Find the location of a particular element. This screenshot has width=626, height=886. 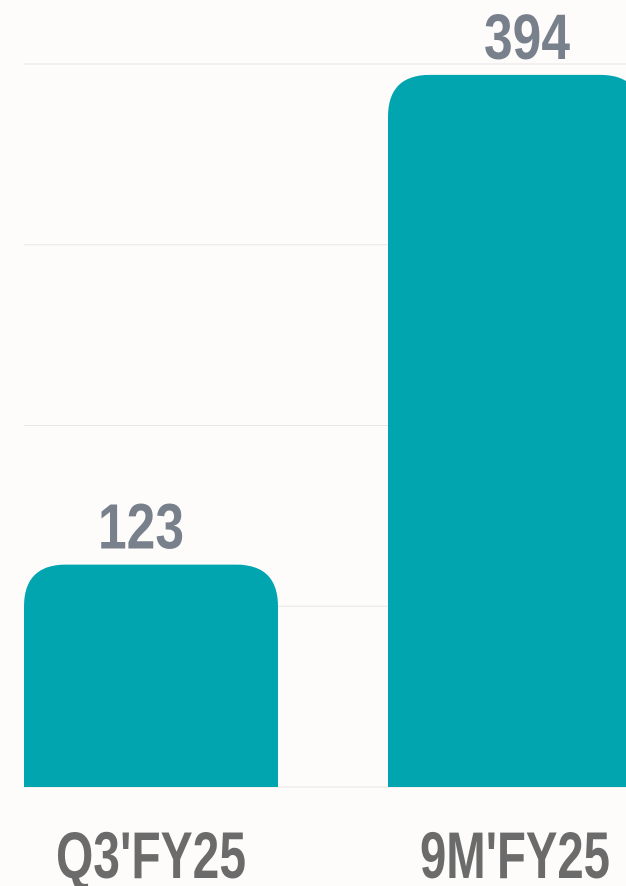

value-label: 123 is located at coordinates (141, 527).